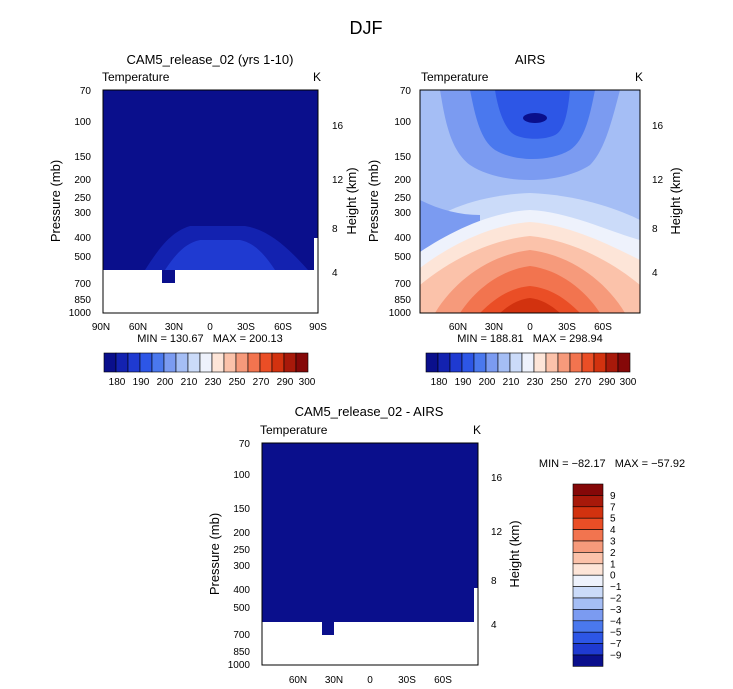  Describe the element at coordinates (174, 327) in the screenshot. I see `model-xtick: 30N` at that location.